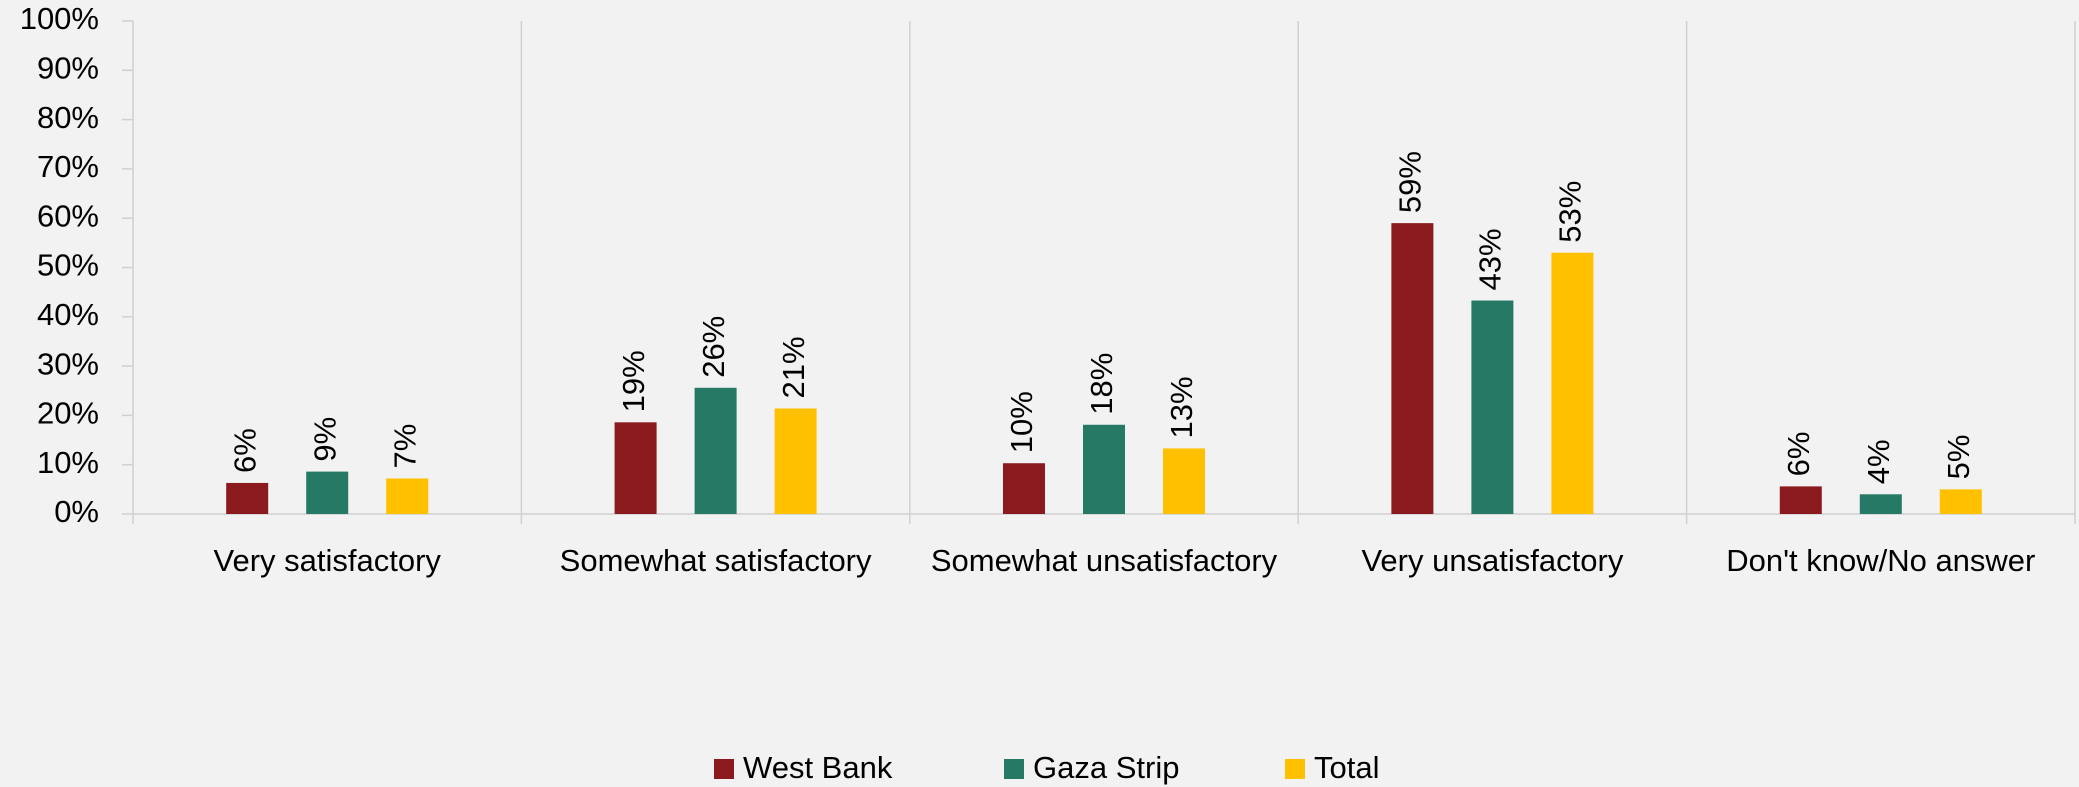 This screenshot has height=787, width=2079. I want to click on y-tick-label: 20%, so click(68, 413).